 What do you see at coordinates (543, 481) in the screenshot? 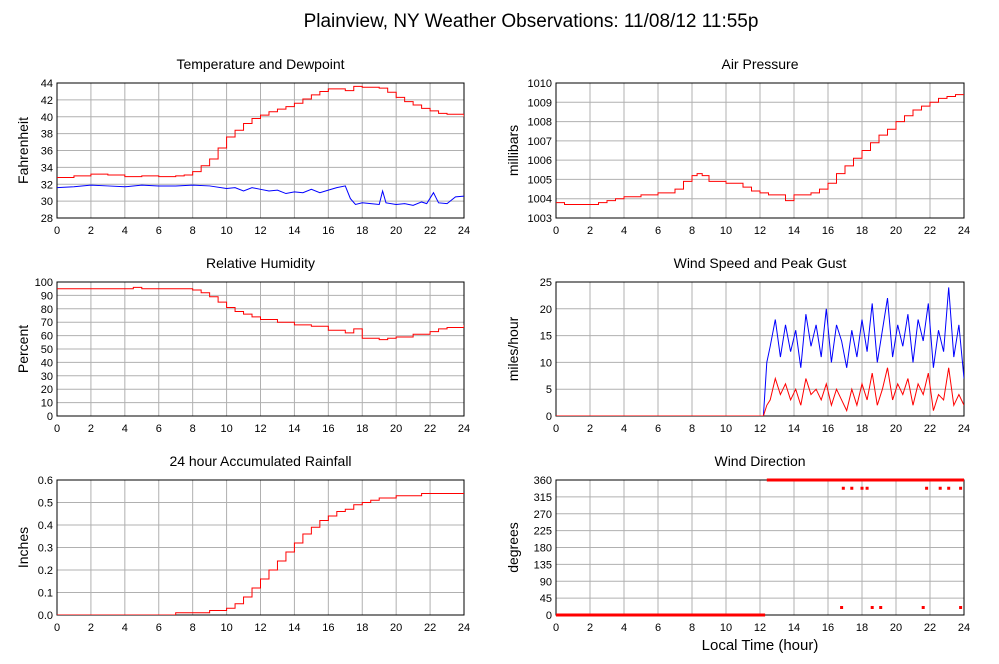
I see `y-tick-label: 360` at bounding box center [543, 481].